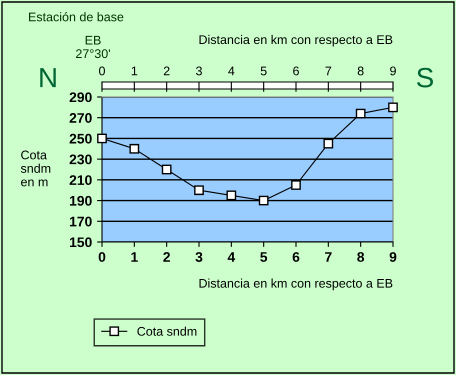 This screenshot has height=375, width=456. Describe the element at coordinates (76, 17) in the screenshot. I see `text: Estación de base` at that location.